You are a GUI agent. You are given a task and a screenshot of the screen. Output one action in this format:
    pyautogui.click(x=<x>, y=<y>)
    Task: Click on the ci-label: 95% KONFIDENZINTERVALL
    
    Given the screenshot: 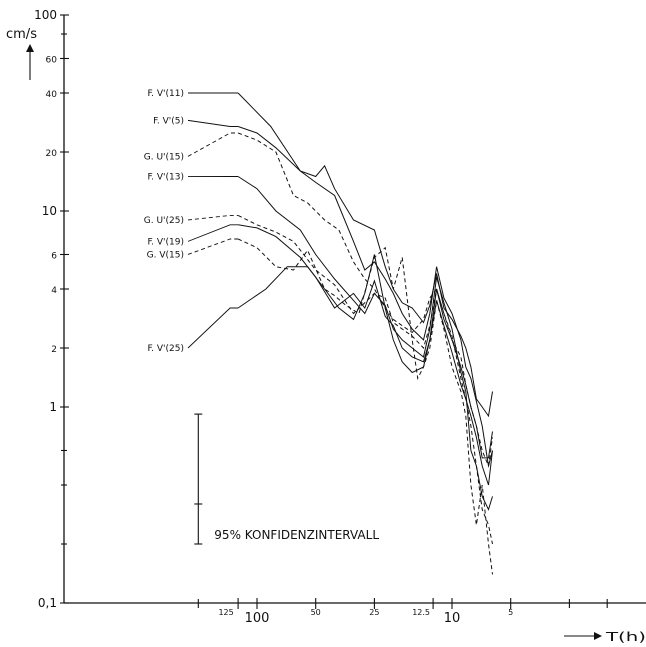 What is the action you would take?
    pyautogui.click(x=296, y=535)
    